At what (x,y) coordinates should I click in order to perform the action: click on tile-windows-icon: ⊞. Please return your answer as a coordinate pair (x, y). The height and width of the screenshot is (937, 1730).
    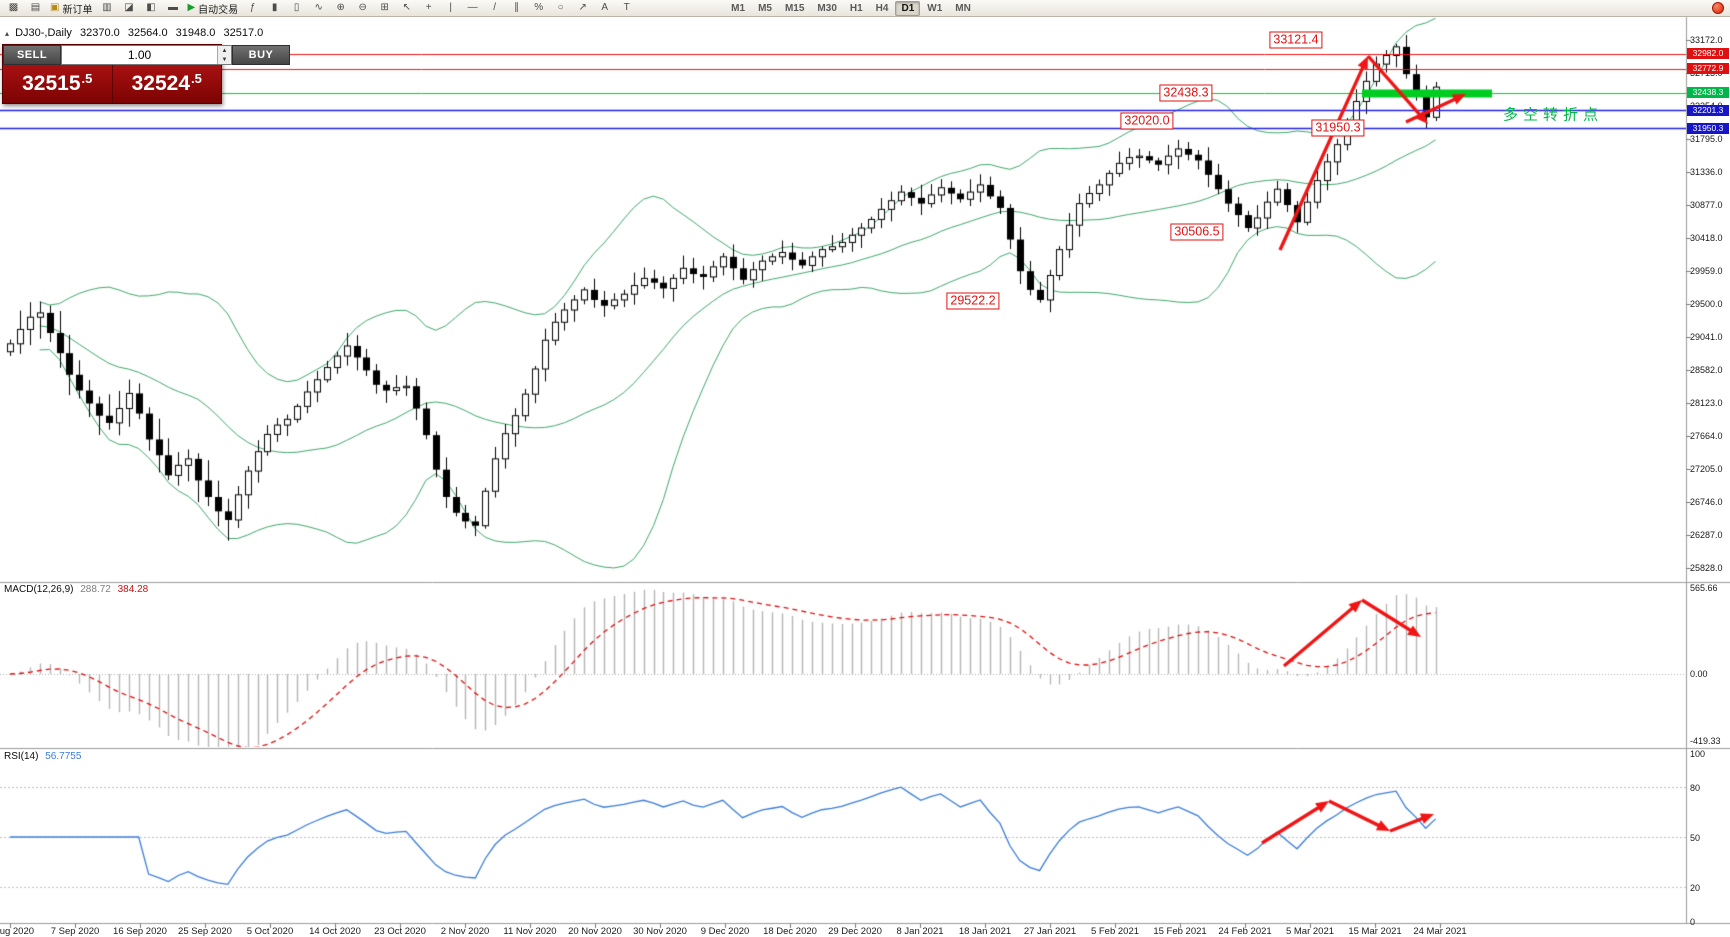
    Looking at the image, I should click on (384, 7).